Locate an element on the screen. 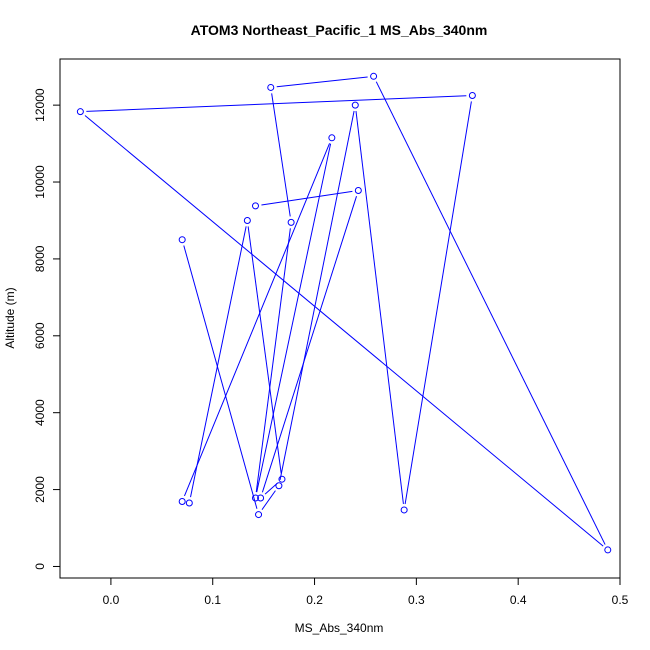 The width and height of the screenshot is (650, 650). y-axis: 0 2000 4000 6000 8000 10000 12000 is located at coordinates (46, 329).